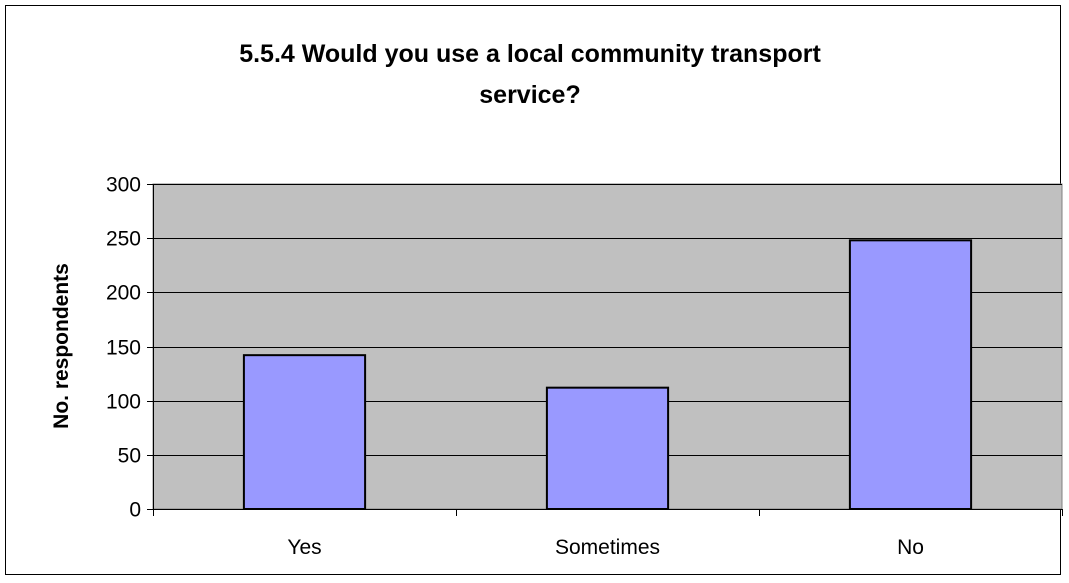 The width and height of the screenshot is (1069, 583). What do you see at coordinates (123, 293) in the screenshot?
I see `y-tick-label: 200` at bounding box center [123, 293].